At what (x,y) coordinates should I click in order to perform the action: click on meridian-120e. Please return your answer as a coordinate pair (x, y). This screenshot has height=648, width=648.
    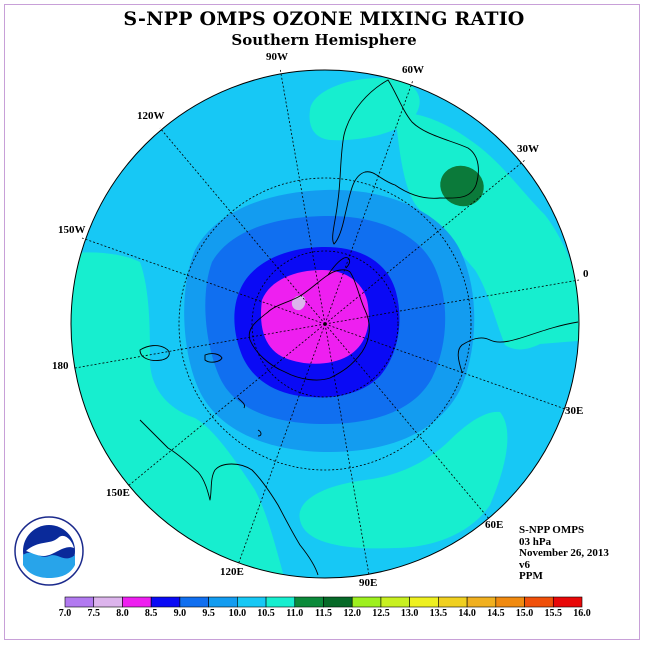
    Looking at the image, I should click on (281, 444).